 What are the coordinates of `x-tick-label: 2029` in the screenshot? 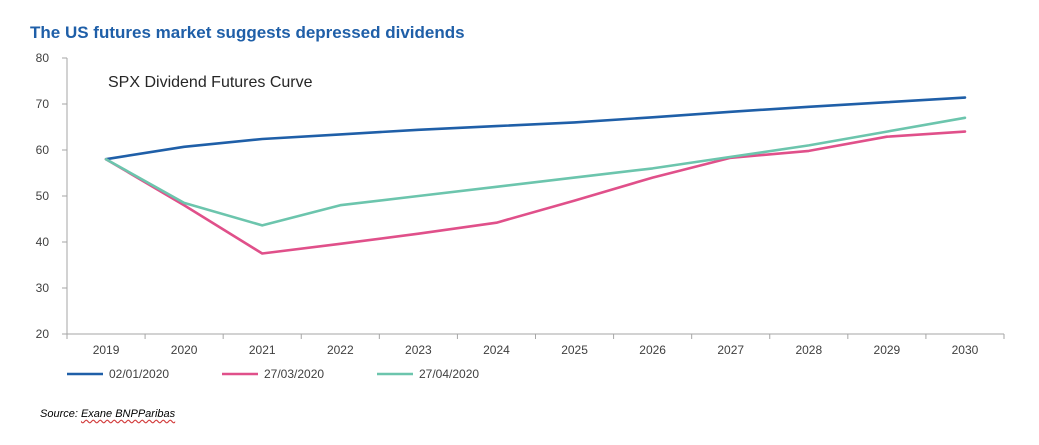 It's located at (887, 350).